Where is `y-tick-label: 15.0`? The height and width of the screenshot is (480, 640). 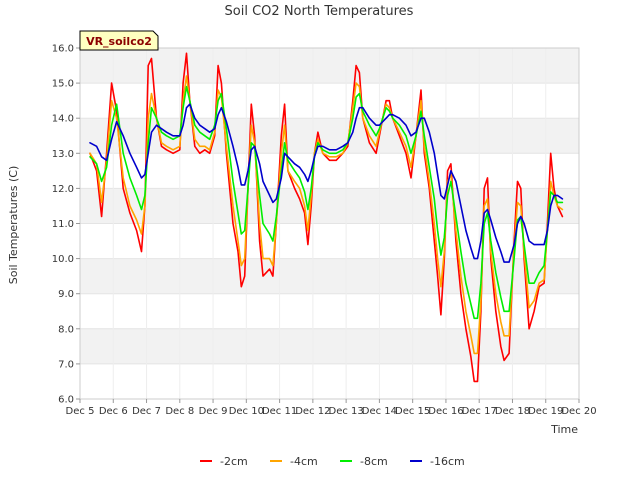
y-tick-label: 15.0 is located at coordinates (63, 84).